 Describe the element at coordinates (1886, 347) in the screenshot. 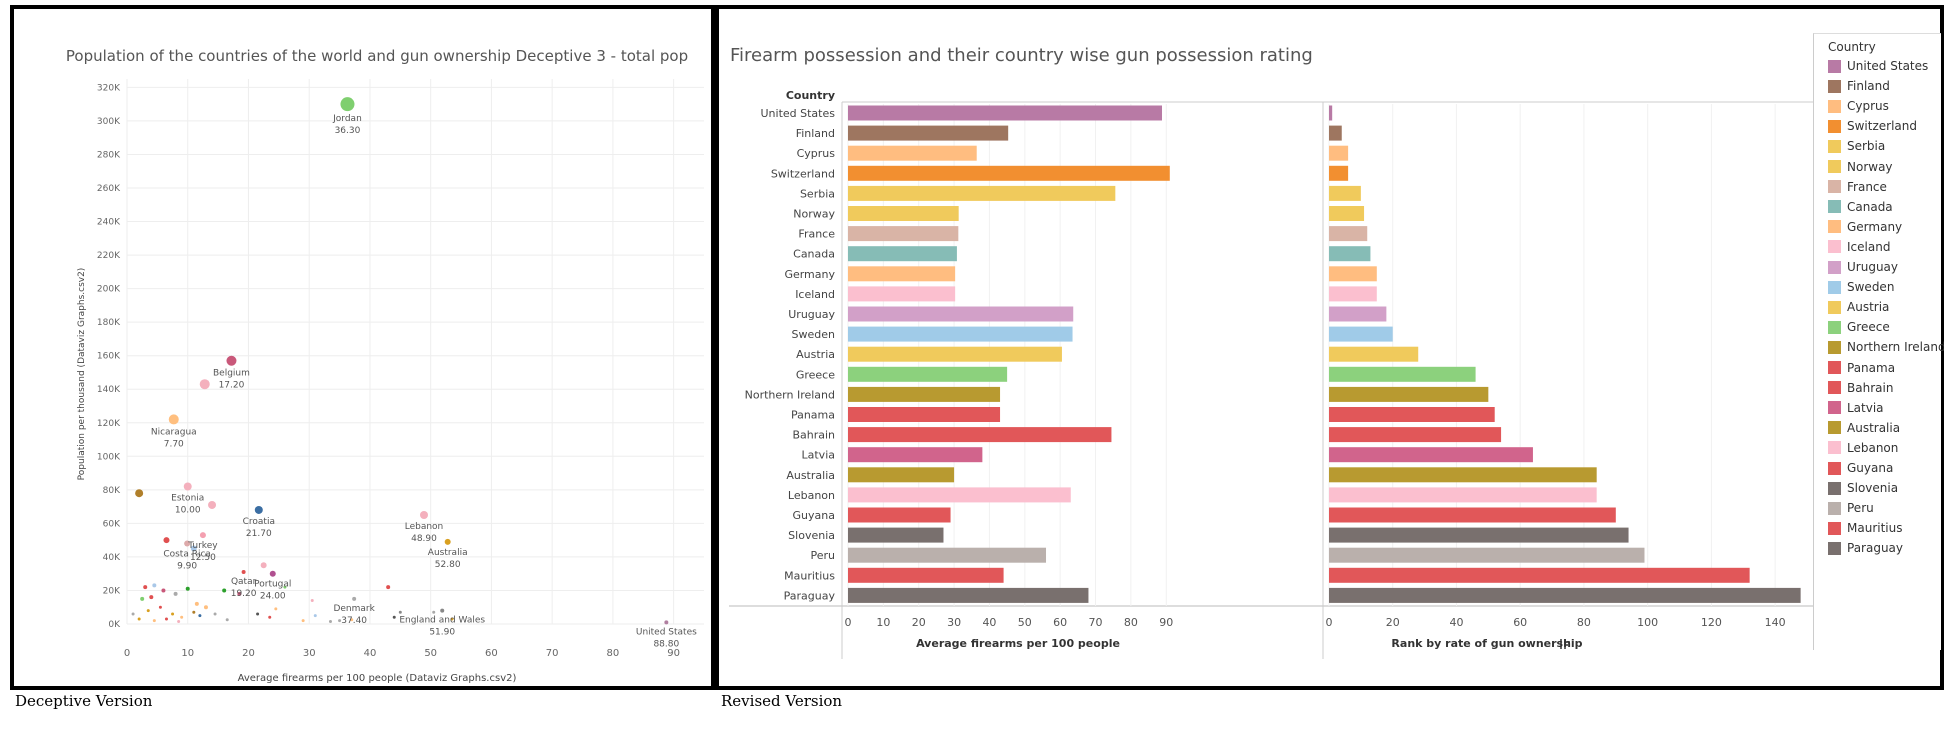

I see `legend-item: Northern Ireland` at that location.